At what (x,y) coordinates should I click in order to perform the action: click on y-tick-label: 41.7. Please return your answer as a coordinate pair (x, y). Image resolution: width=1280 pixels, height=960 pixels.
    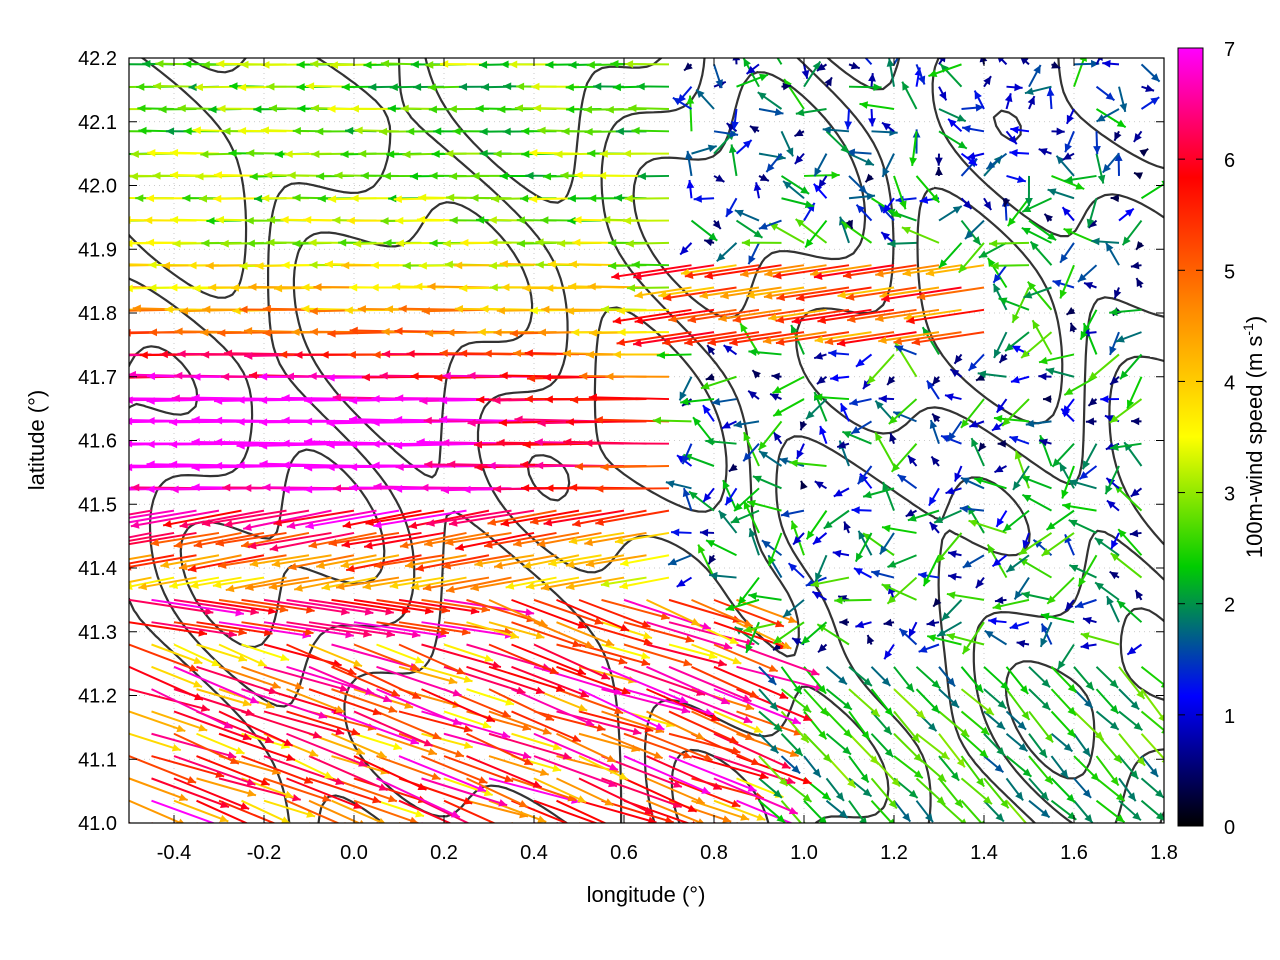
    Looking at the image, I should click on (97, 378).